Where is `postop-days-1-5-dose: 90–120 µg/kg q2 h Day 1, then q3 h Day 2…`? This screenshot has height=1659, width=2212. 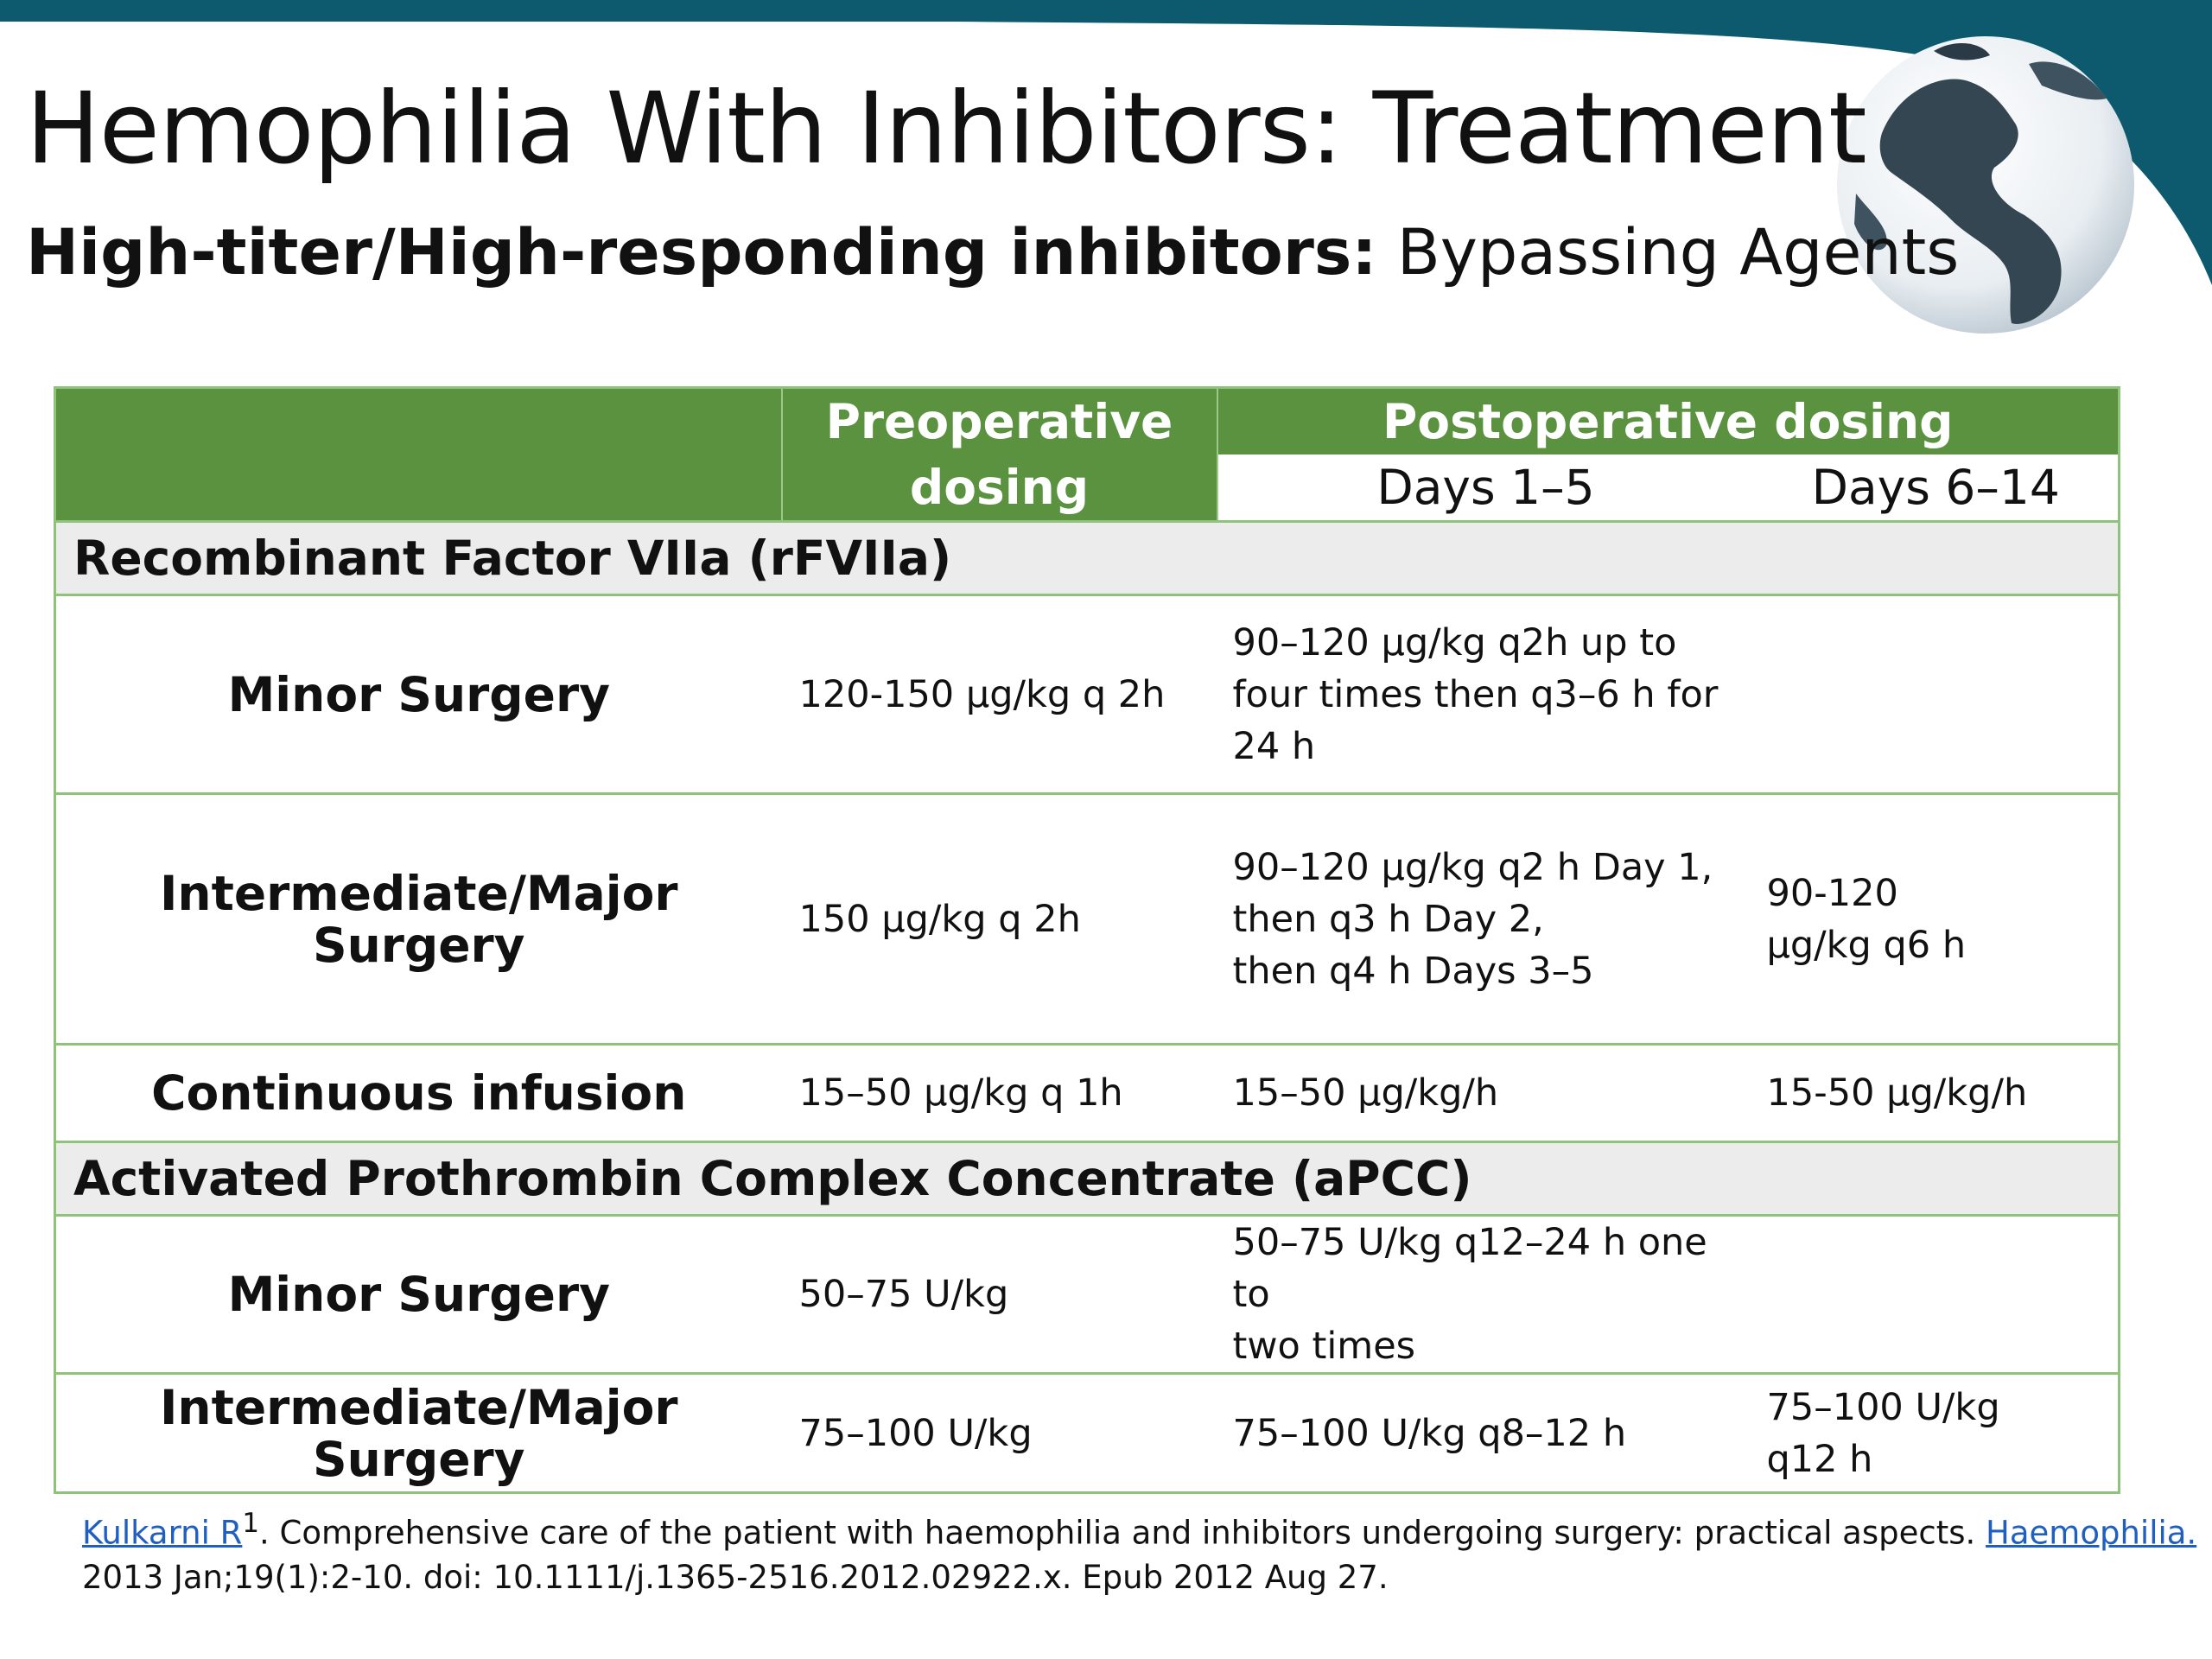
postop-days-1-5-dose: 90–120 µg/kg q2 h Day 1, then q3 h Day 2… is located at coordinates (1485, 919).